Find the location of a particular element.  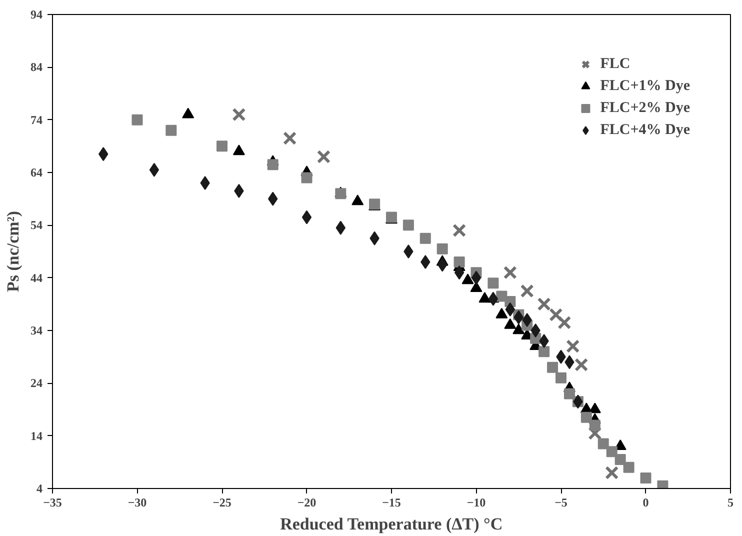

x-tick-label: −30 is located at coordinates (137, 503).